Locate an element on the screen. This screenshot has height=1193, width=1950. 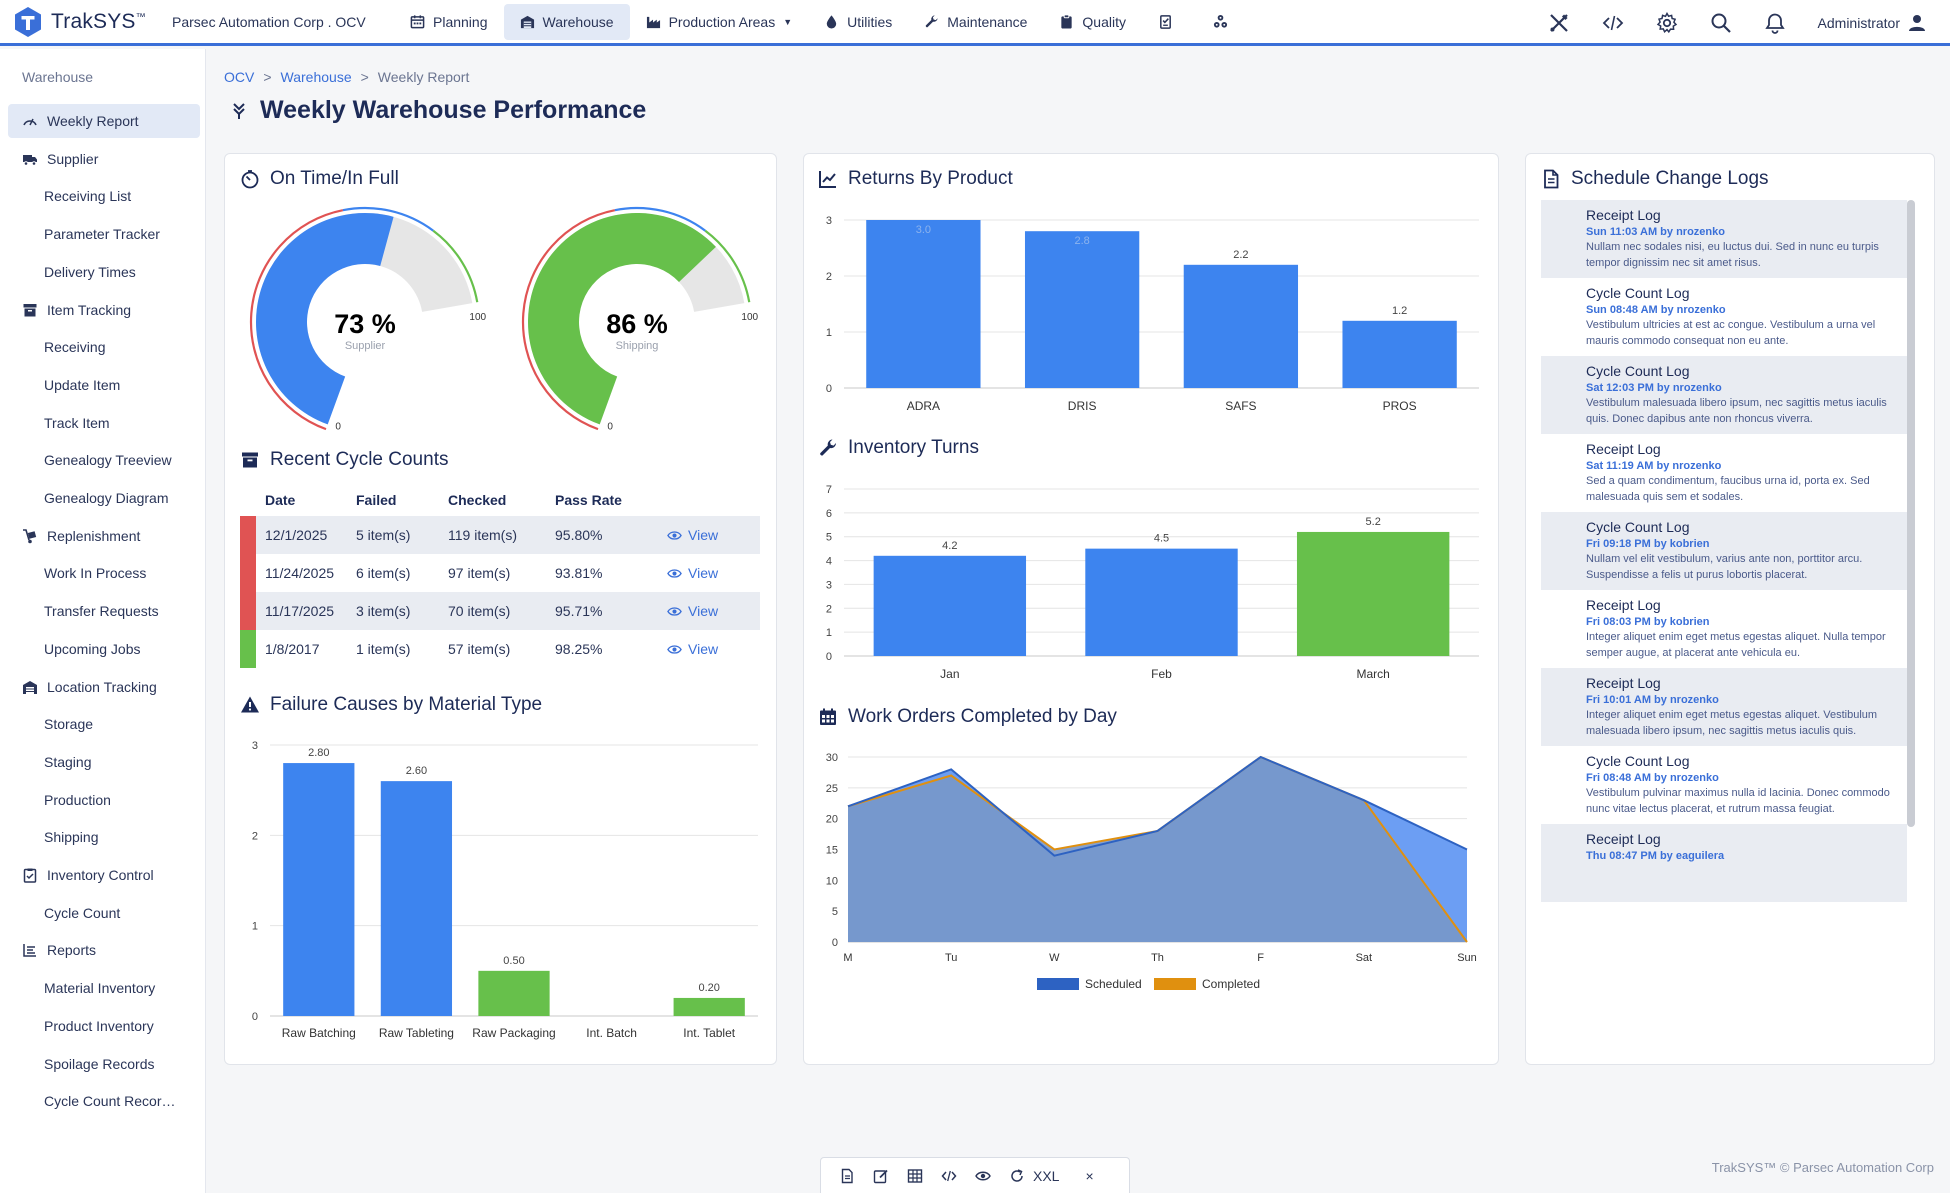
document-icon is located at coordinates (847, 1176).